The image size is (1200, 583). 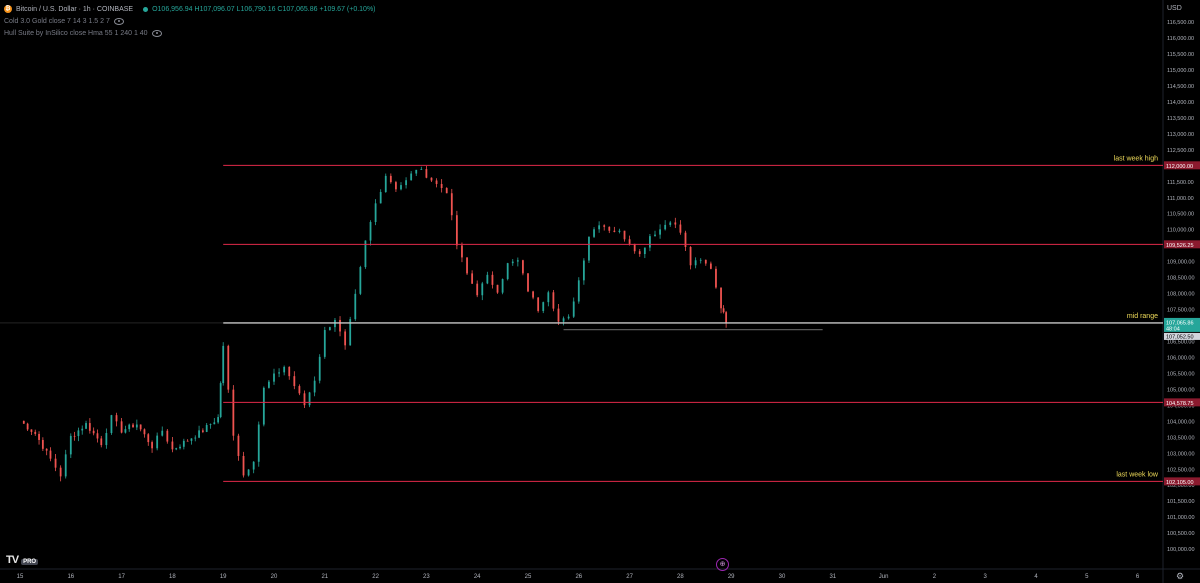 I want to click on time-tick-label: 4, so click(x=1036, y=577).